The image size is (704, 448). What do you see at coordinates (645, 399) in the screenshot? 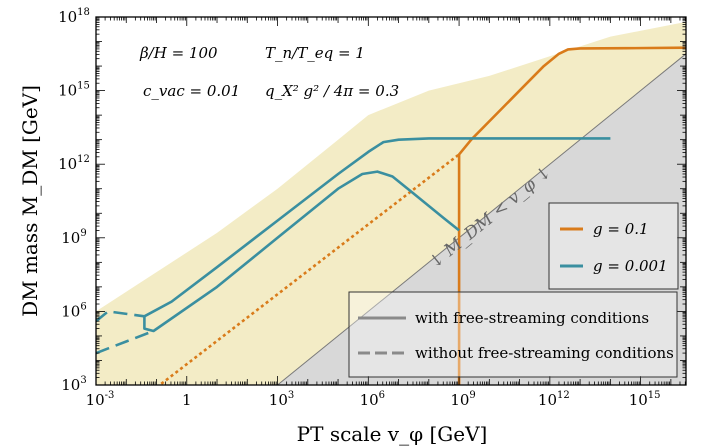
I see `x-tick-label: 10¹⁵` at bounding box center [645, 399].